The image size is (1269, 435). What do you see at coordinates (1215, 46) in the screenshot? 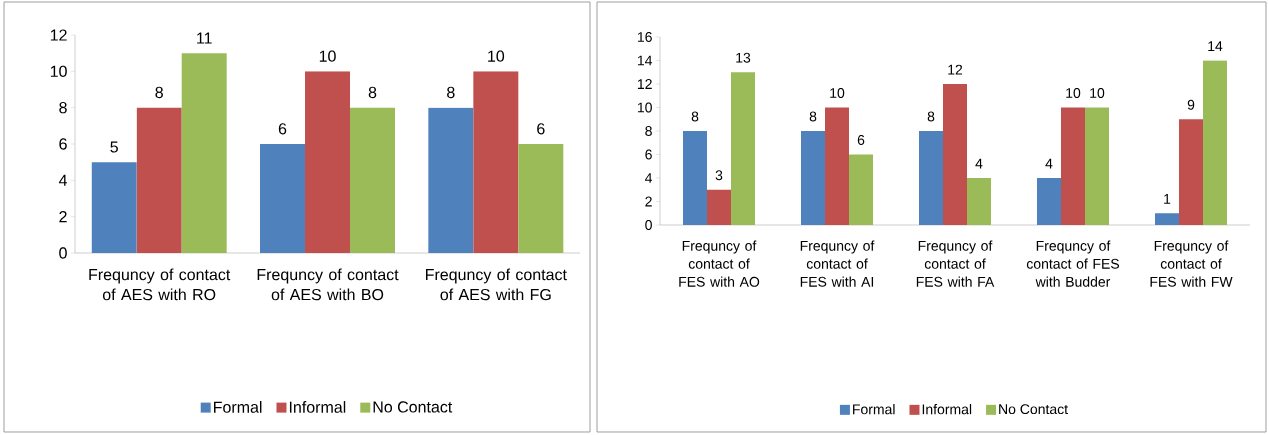
I see `data-label: 14` at bounding box center [1215, 46].